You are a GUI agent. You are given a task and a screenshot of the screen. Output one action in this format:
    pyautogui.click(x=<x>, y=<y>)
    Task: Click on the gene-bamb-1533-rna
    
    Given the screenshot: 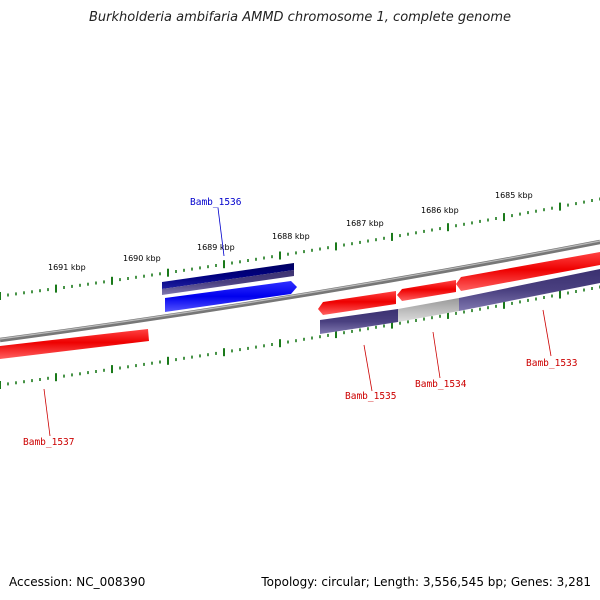 What is the action you would take?
    pyautogui.click(x=529, y=290)
    